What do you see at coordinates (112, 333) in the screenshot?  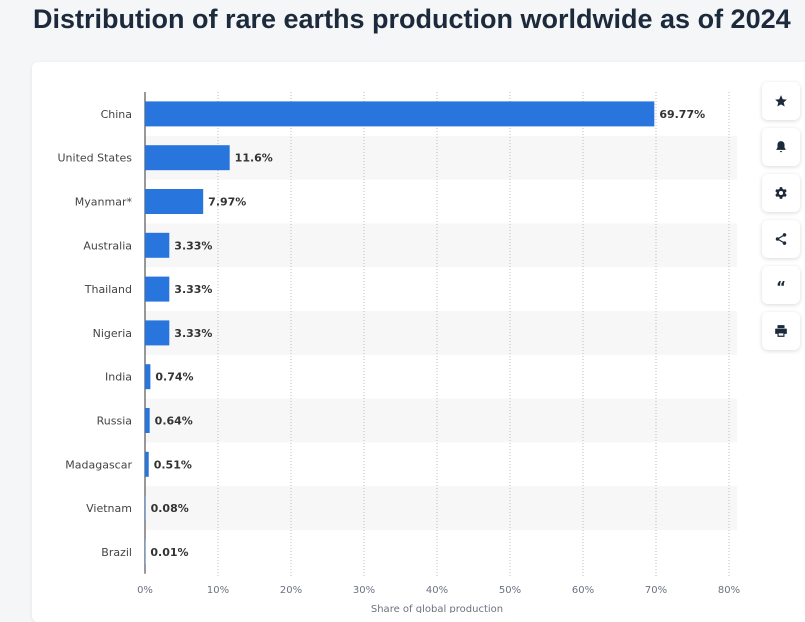 I see `category-label: Nigeria` at bounding box center [112, 333].